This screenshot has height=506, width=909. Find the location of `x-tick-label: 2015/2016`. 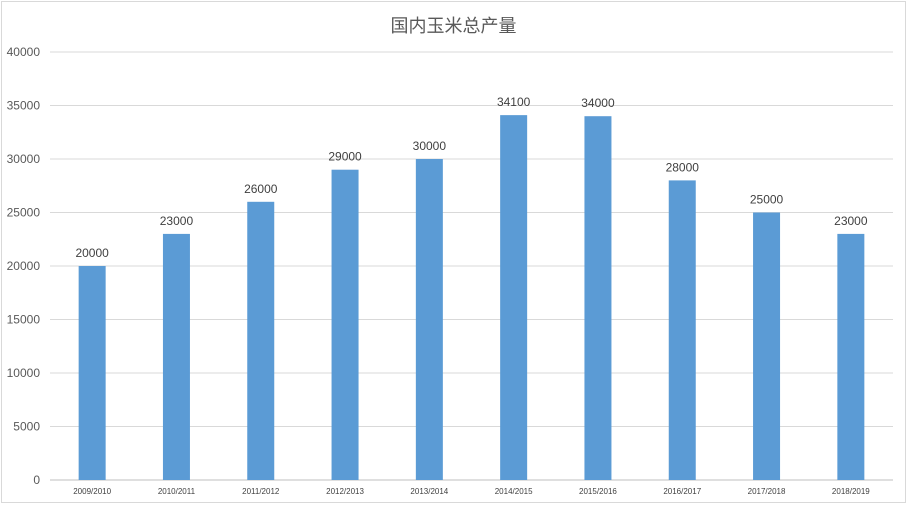

x-tick-label: 2015/2016 is located at coordinates (598, 491).